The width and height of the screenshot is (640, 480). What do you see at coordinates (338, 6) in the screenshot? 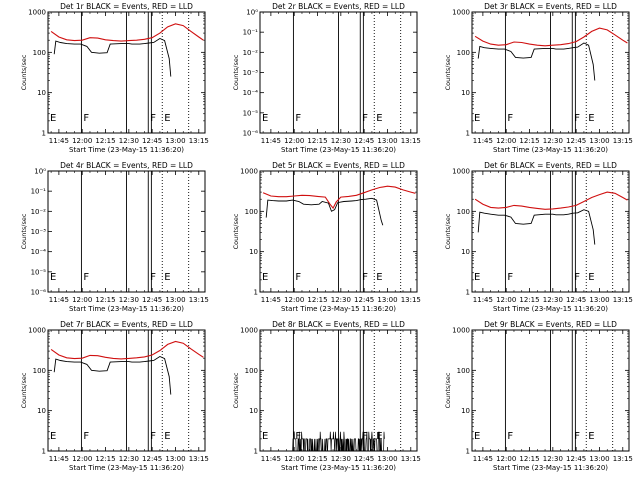
I see `chart-title: Det 2r BLACK = Events, RED = LLD` at bounding box center [338, 6].